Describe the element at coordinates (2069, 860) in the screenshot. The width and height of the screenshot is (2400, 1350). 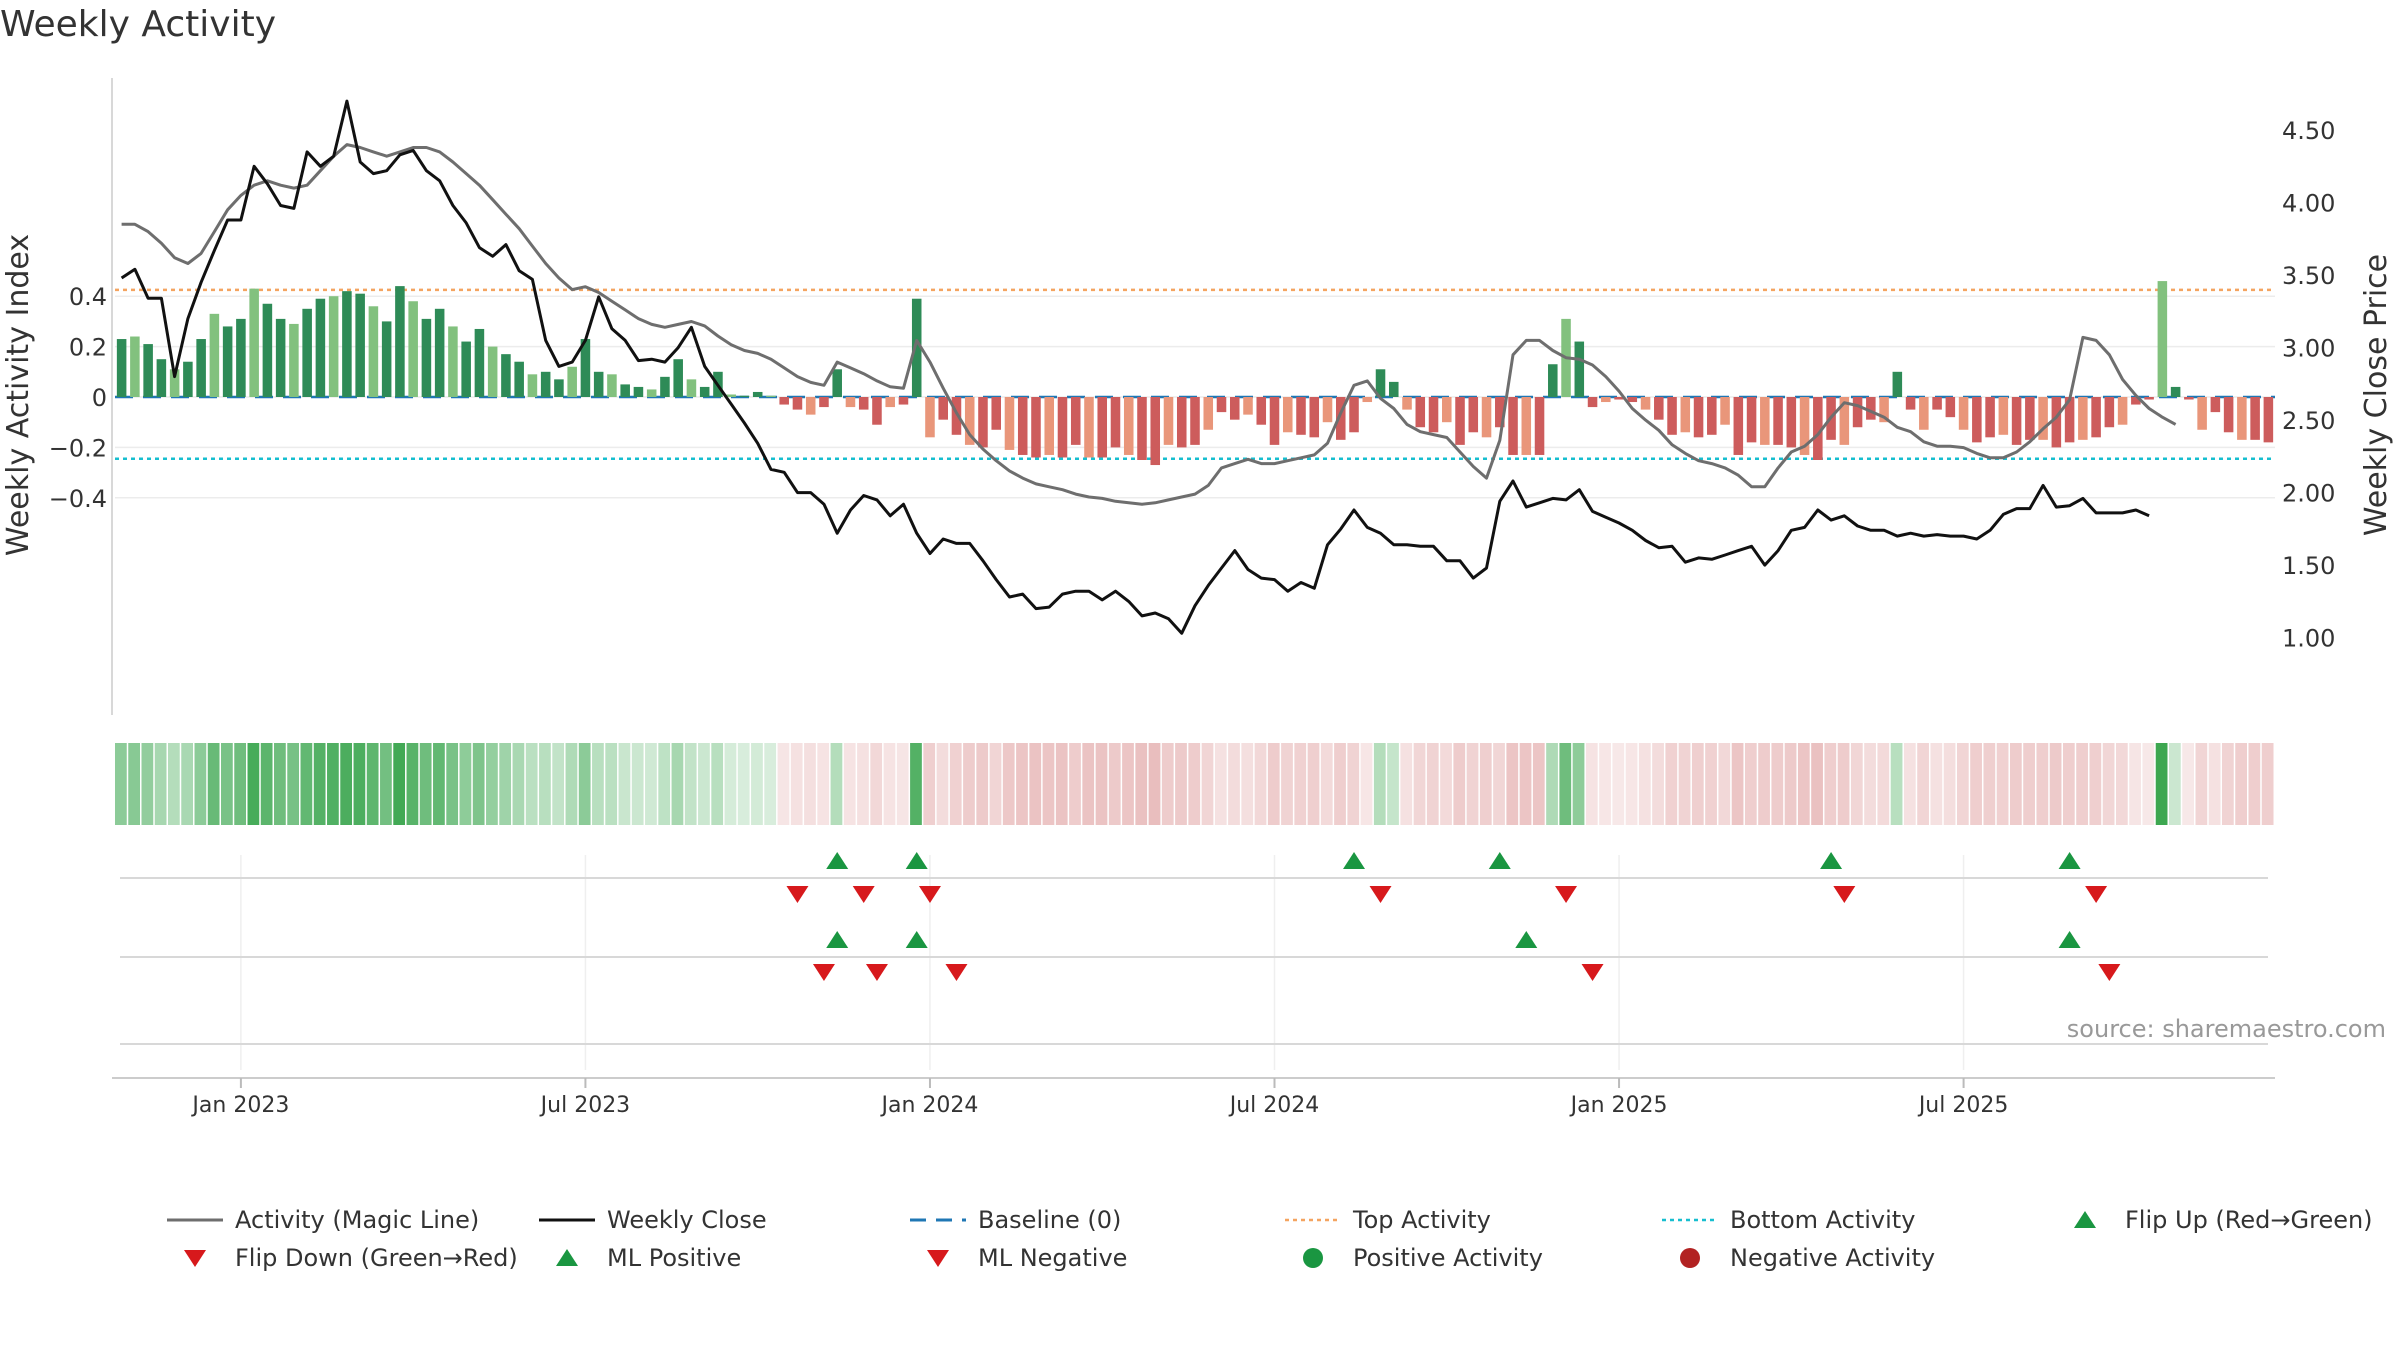
I see `flip-up-marker` at that location.